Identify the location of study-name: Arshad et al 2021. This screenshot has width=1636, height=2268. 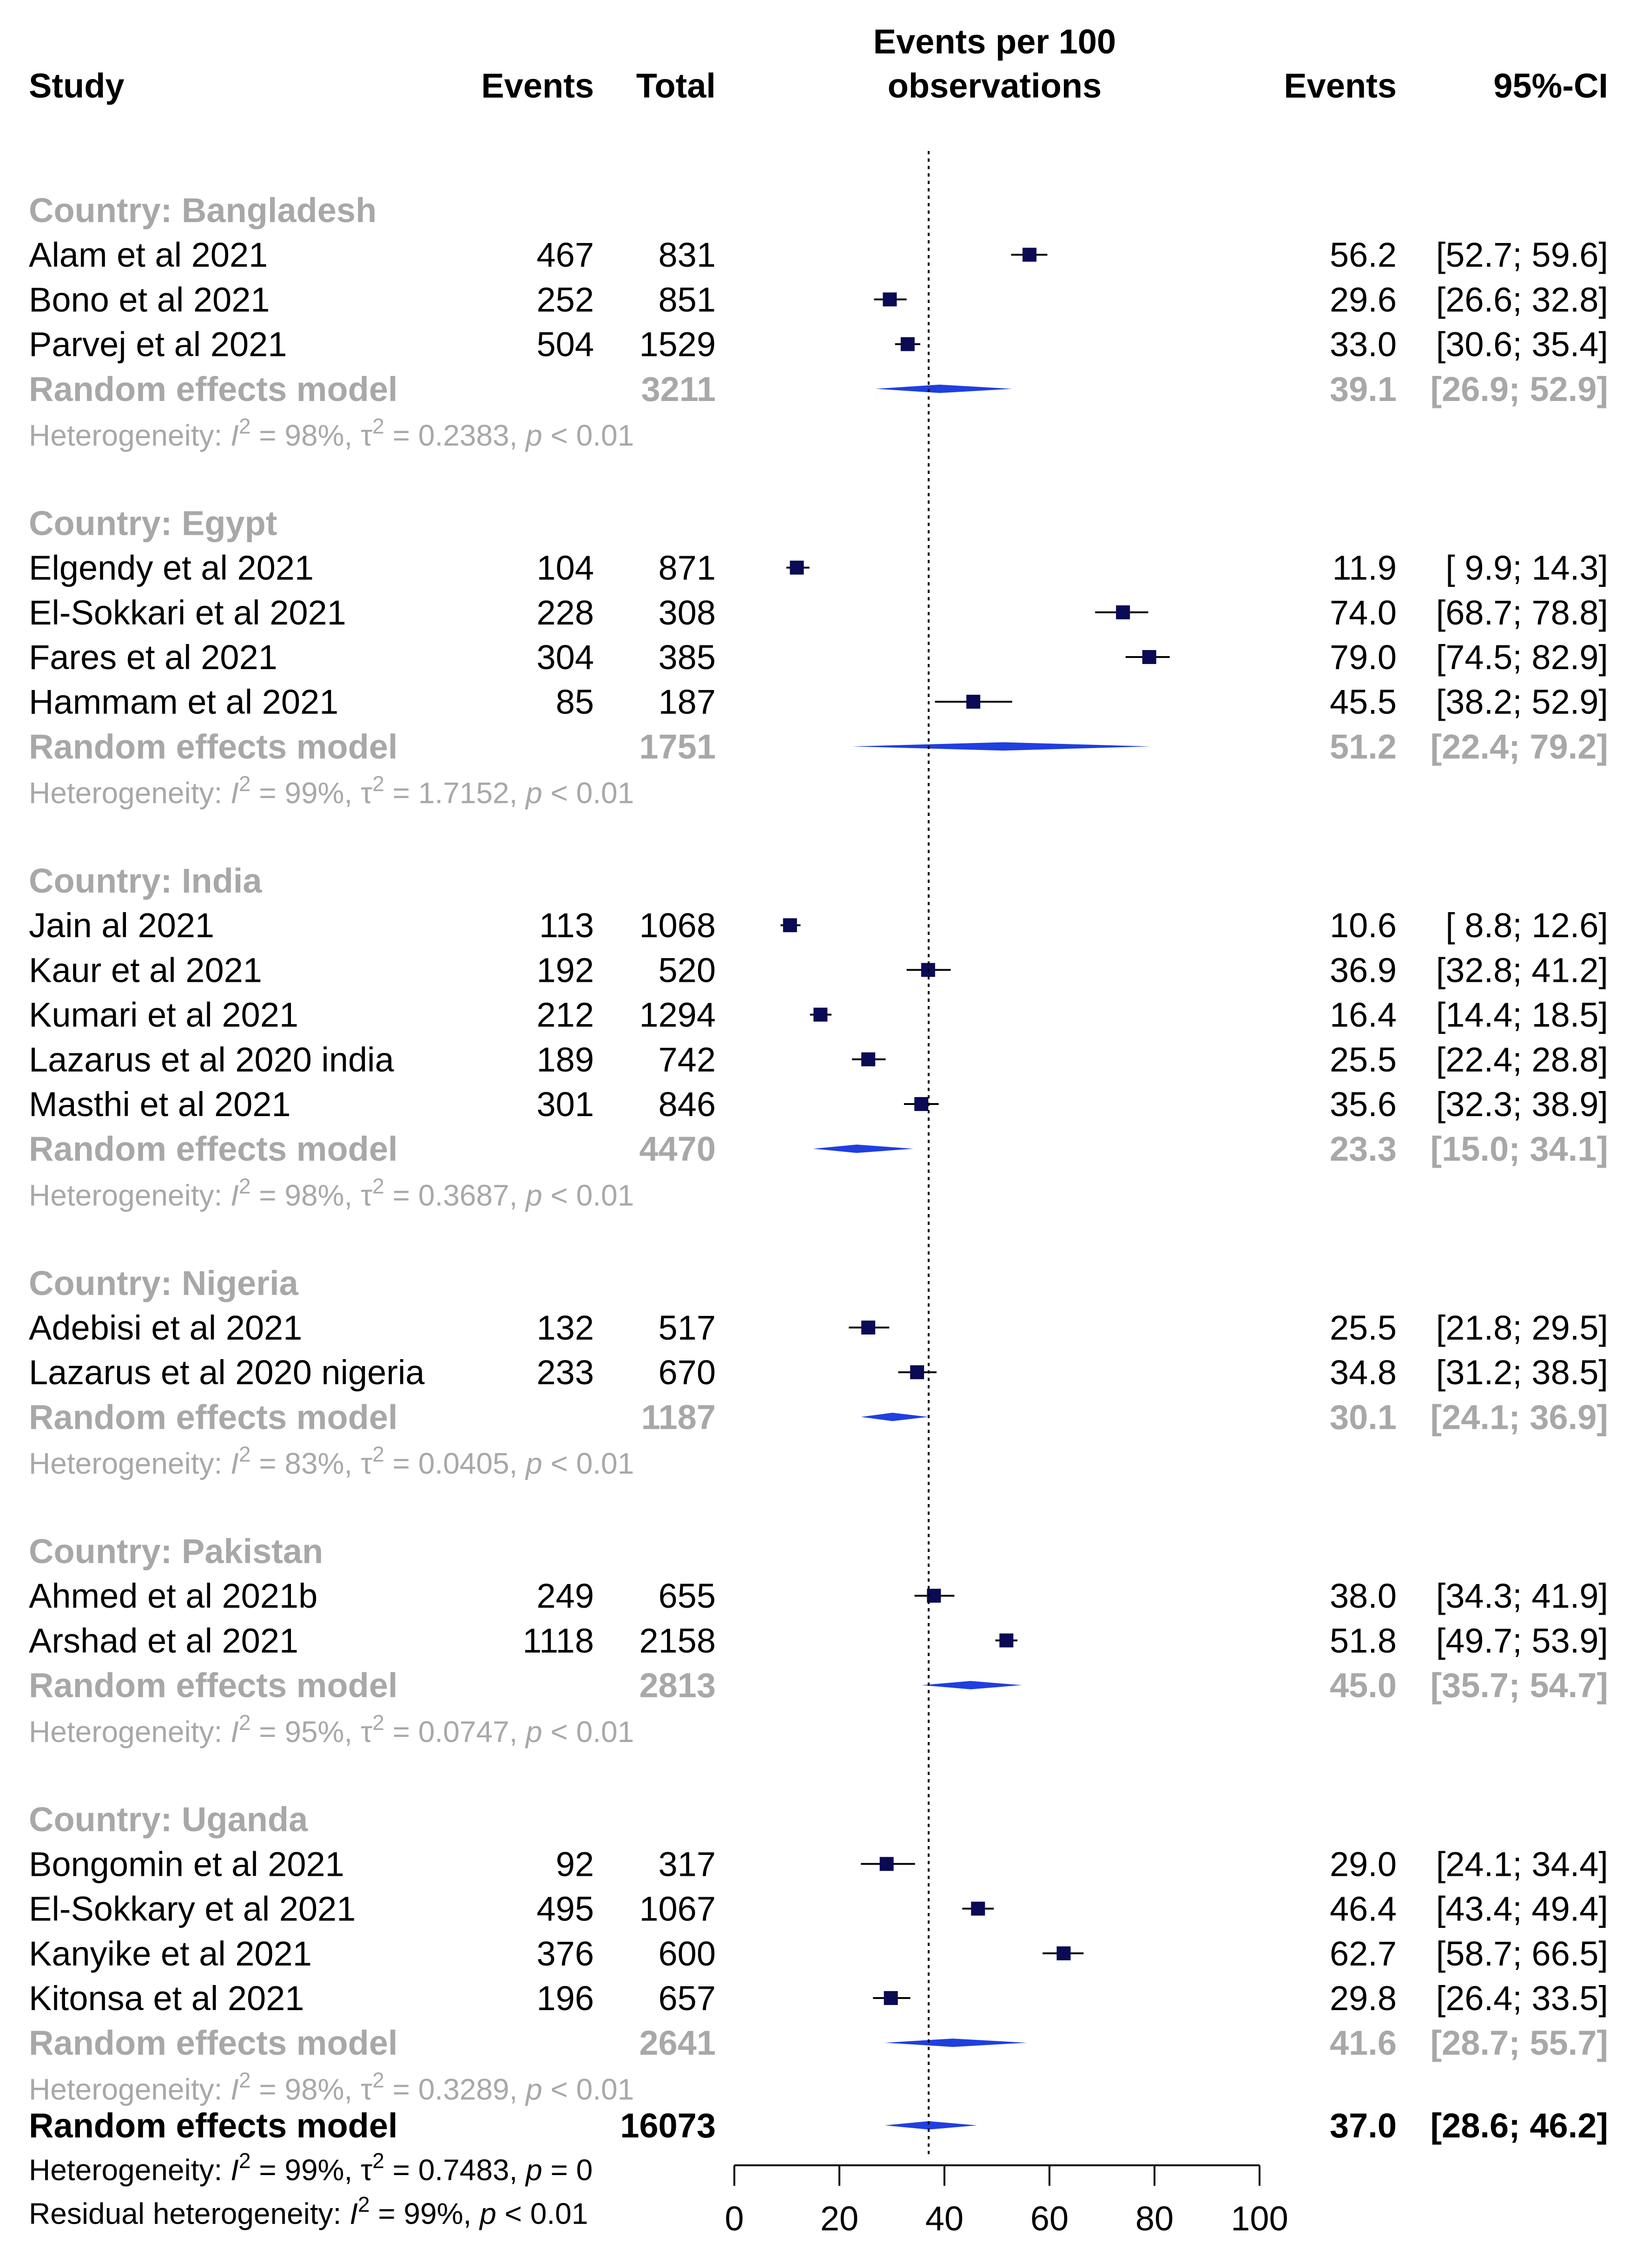
(164, 1640).